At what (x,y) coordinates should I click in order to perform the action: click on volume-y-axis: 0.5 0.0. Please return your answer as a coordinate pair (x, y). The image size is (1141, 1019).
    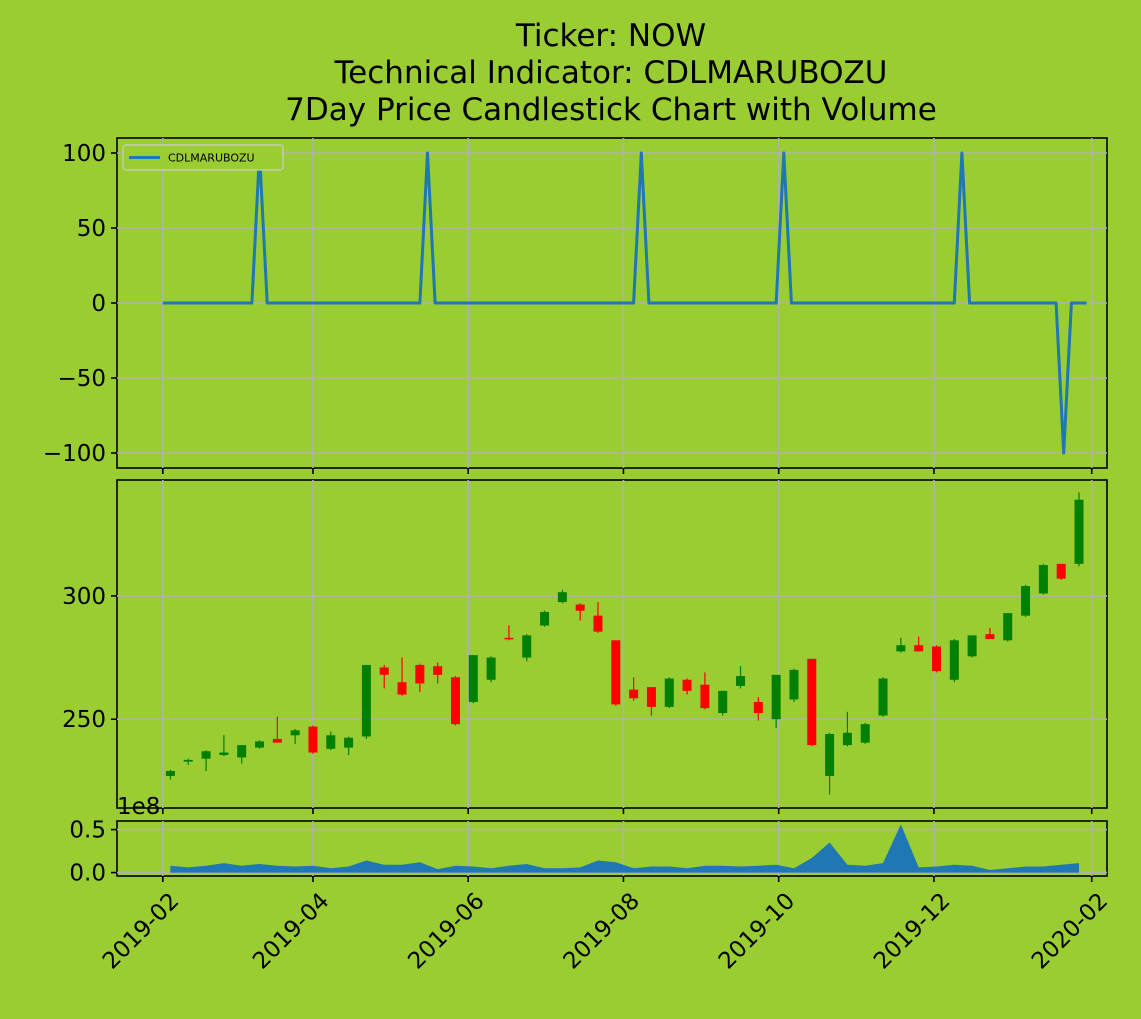
    Looking at the image, I should click on (93, 852).